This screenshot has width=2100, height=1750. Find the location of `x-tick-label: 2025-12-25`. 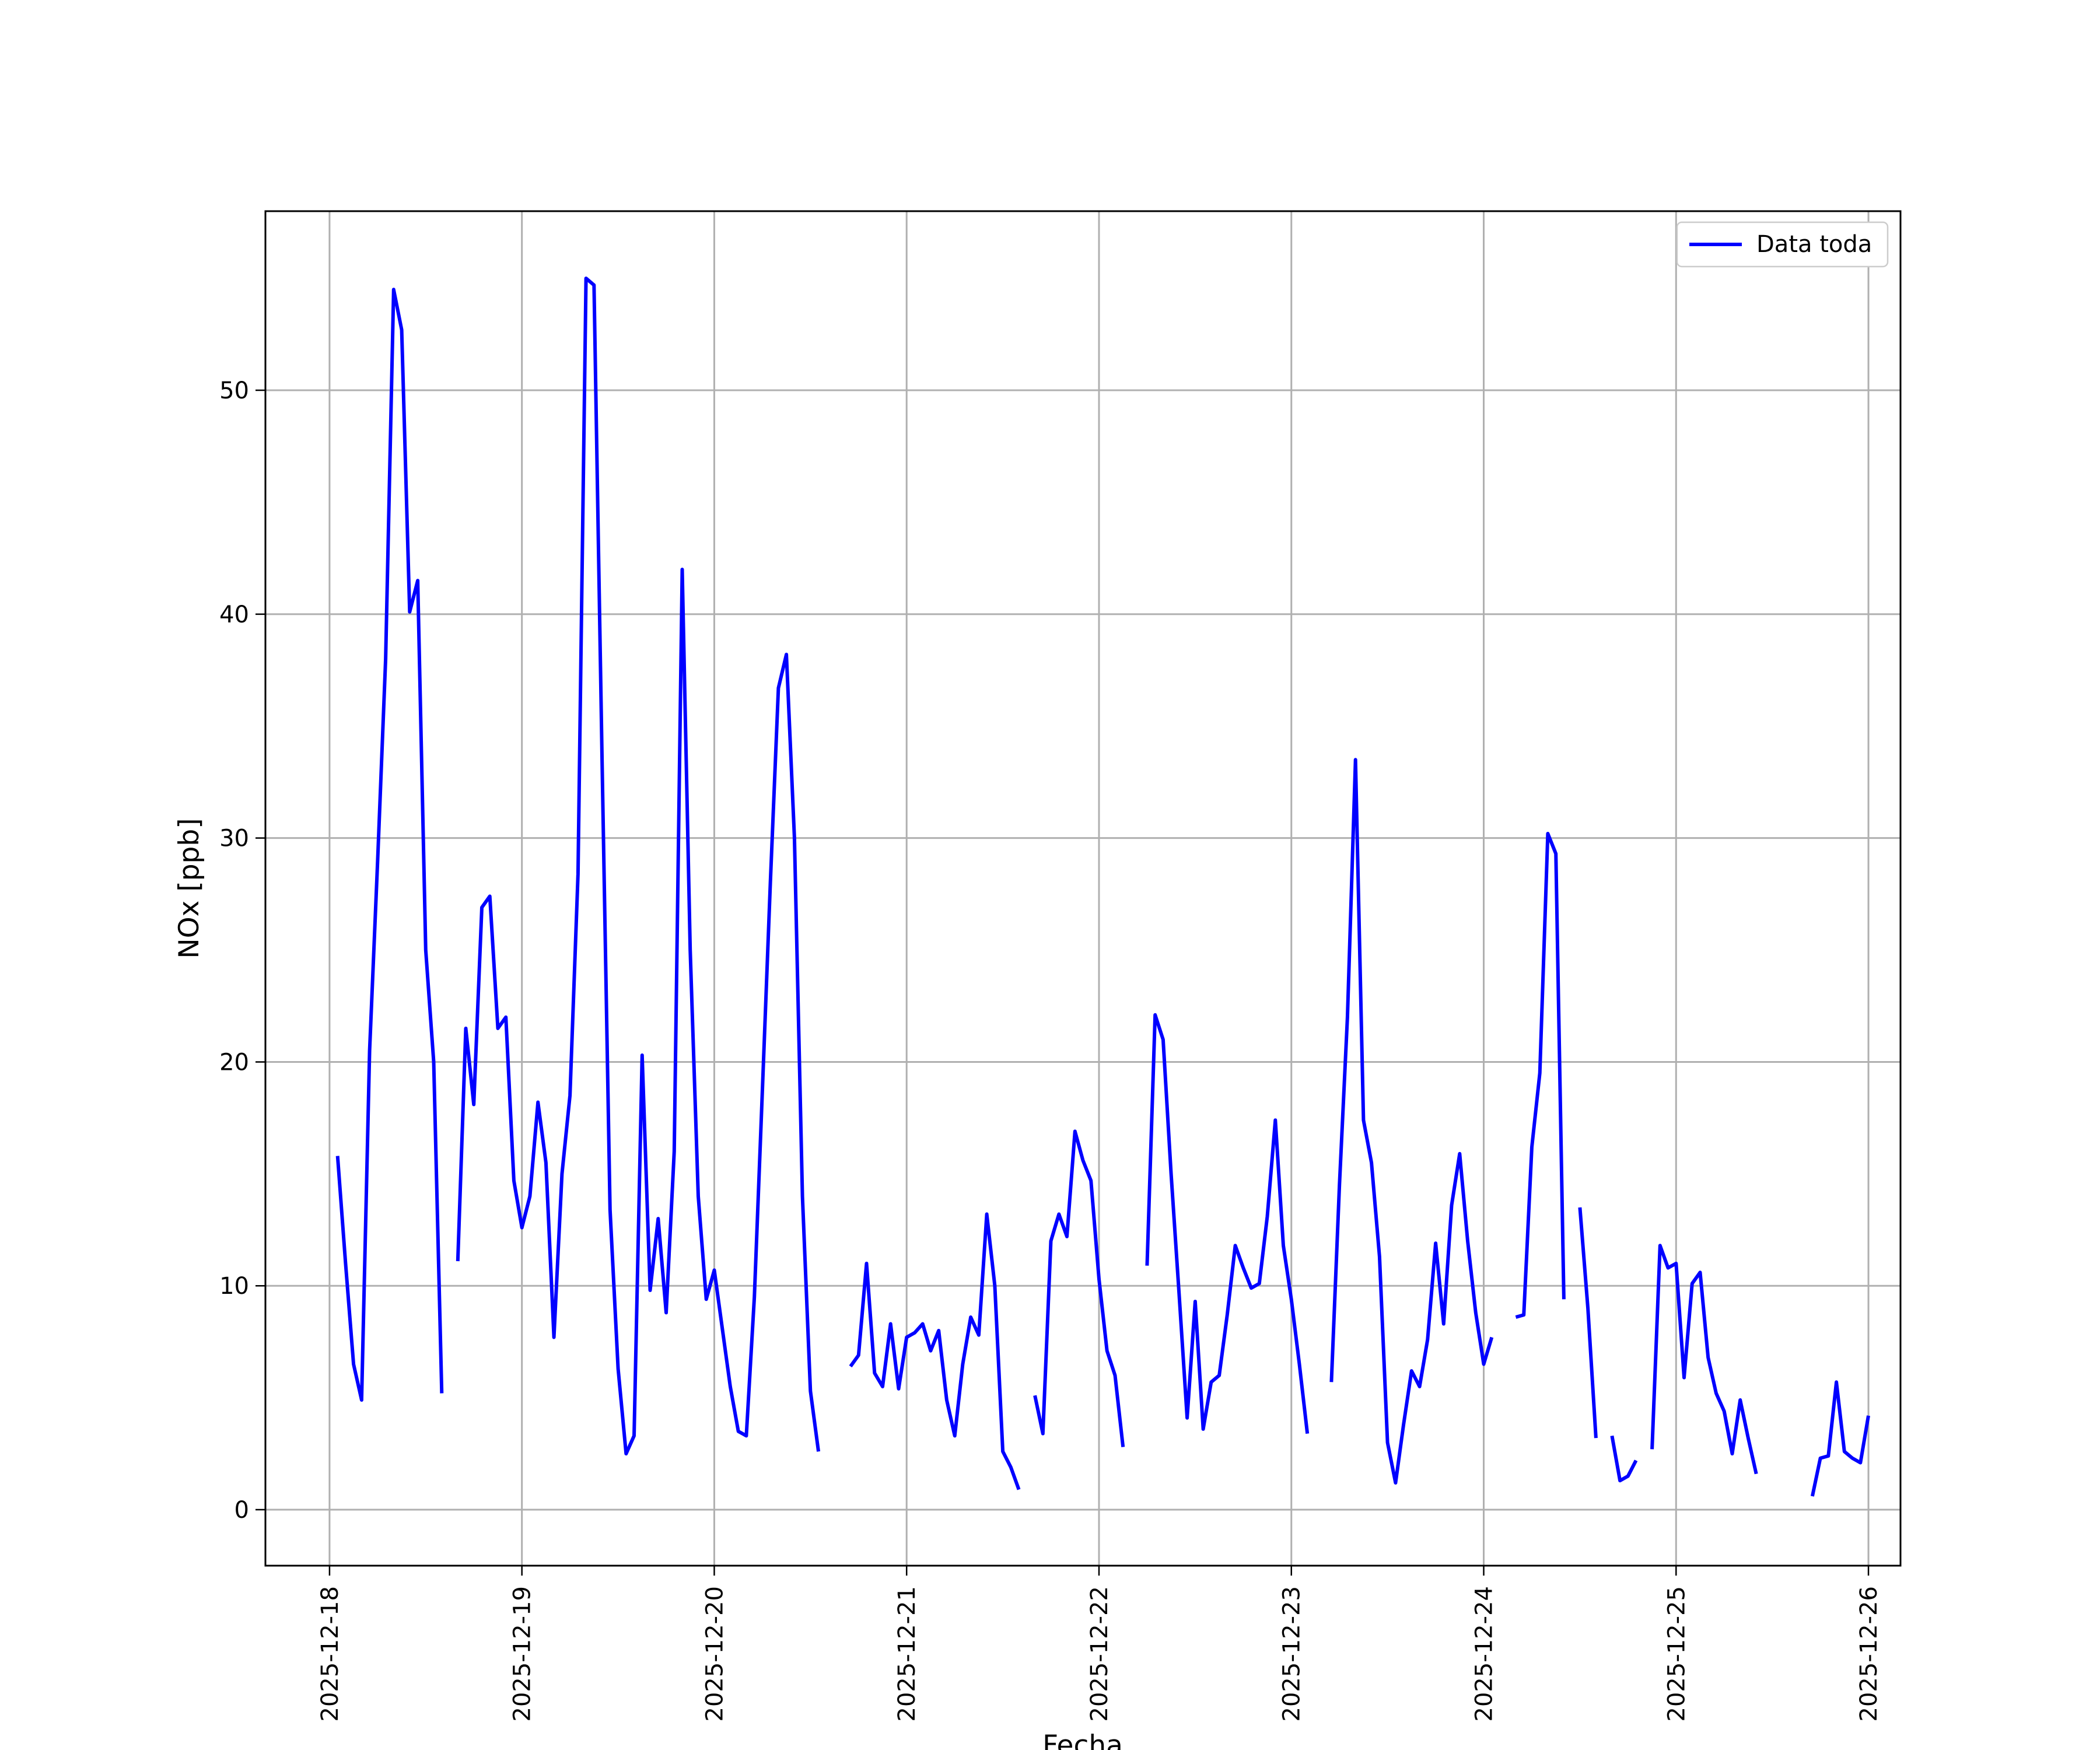

x-tick-label: 2025-12-25 is located at coordinates (1676, 1653).